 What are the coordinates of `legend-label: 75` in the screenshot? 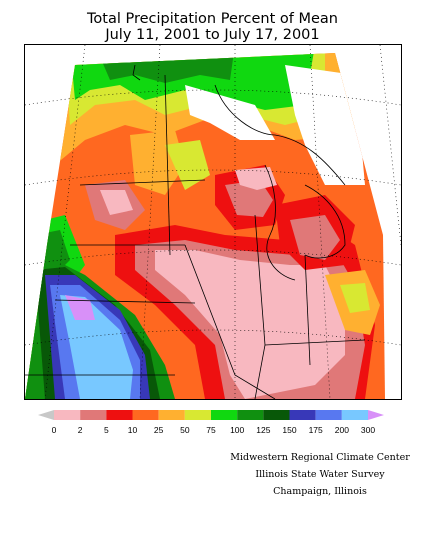 It's located at (211, 430).